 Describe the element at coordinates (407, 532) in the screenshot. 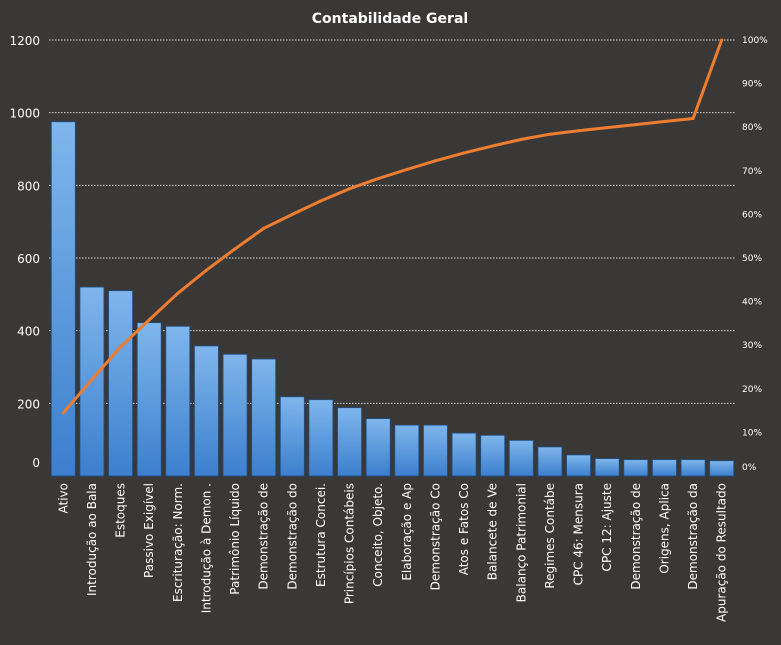

I see `category-label: Elaboração e Ap` at that location.